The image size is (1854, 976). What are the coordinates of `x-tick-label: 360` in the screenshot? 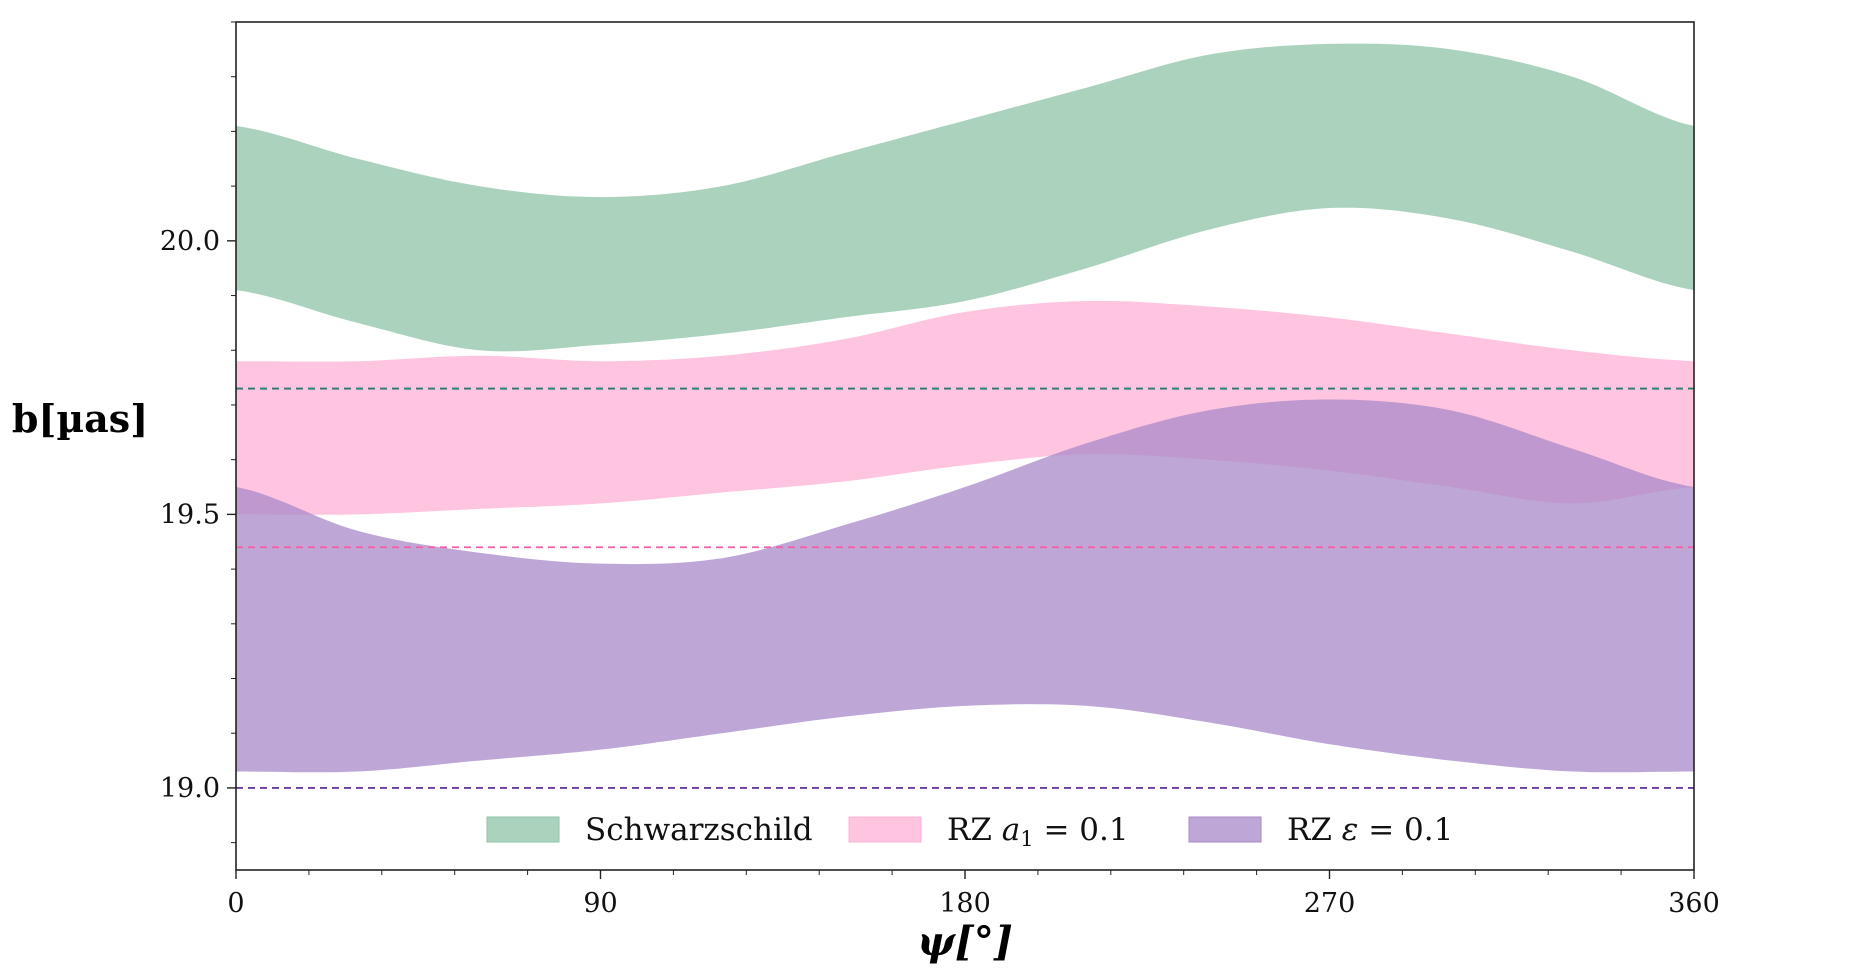 It's located at (1694, 903).